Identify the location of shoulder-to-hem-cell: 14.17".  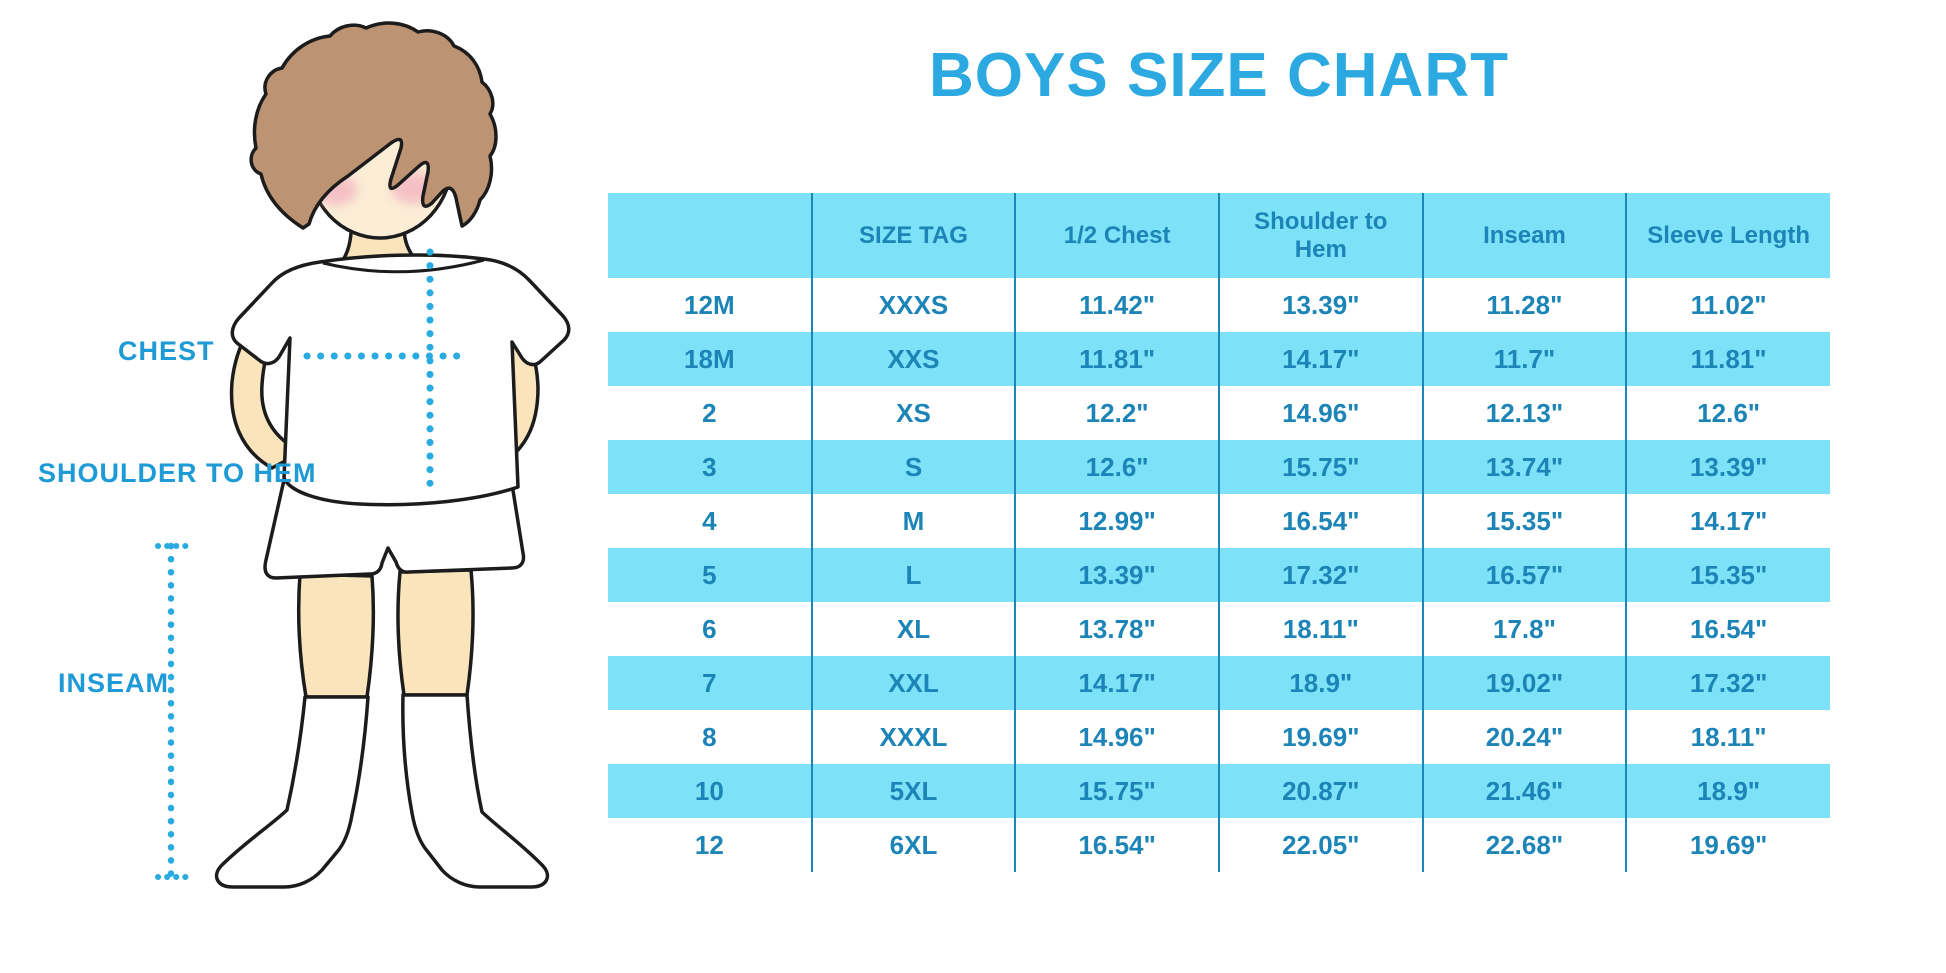
(1321, 359).